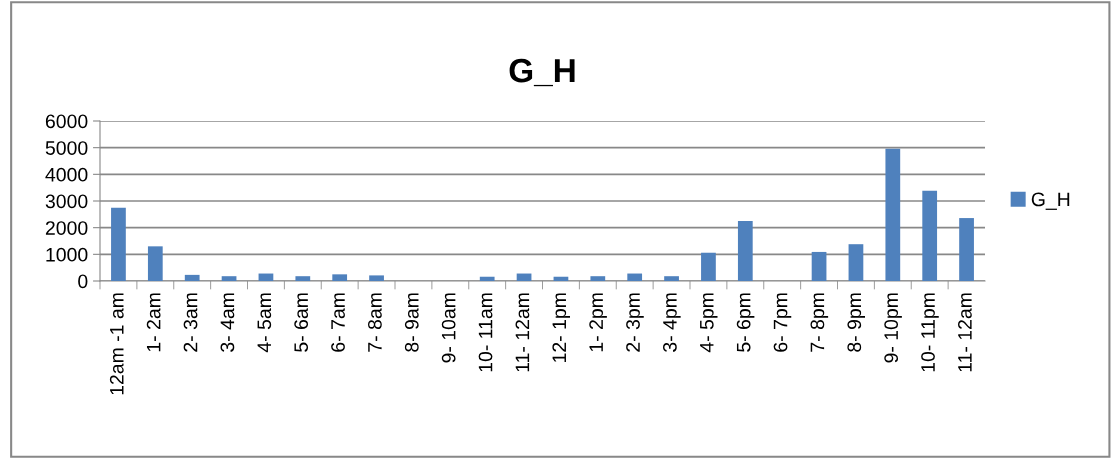 Image resolution: width=1115 pixels, height=459 pixels. What do you see at coordinates (893, 328) in the screenshot?
I see `x-tick-label: 9- 10pm` at bounding box center [893, 328].